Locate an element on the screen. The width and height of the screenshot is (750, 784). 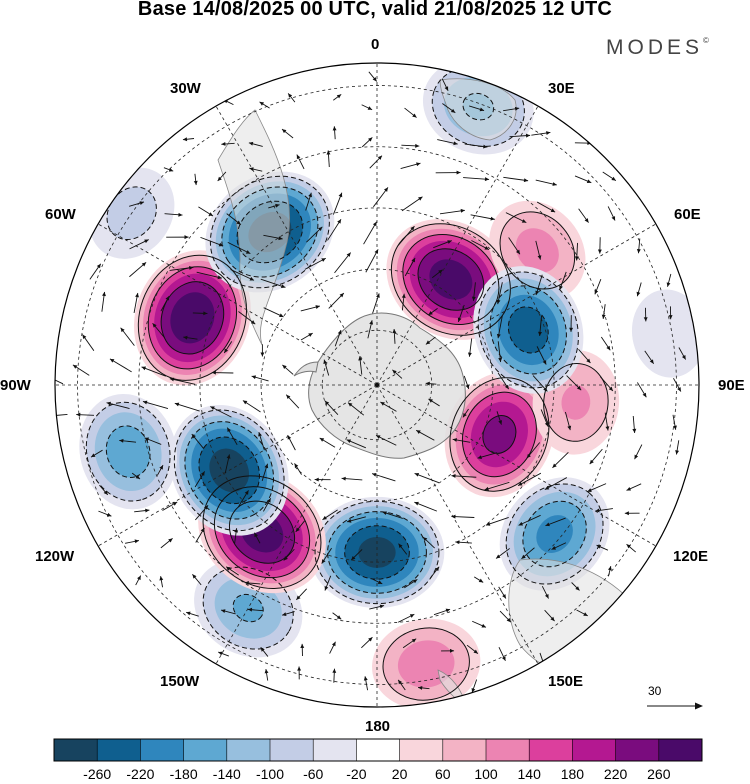
lon-label-30w: 30W is located at coordinates (185, 88).